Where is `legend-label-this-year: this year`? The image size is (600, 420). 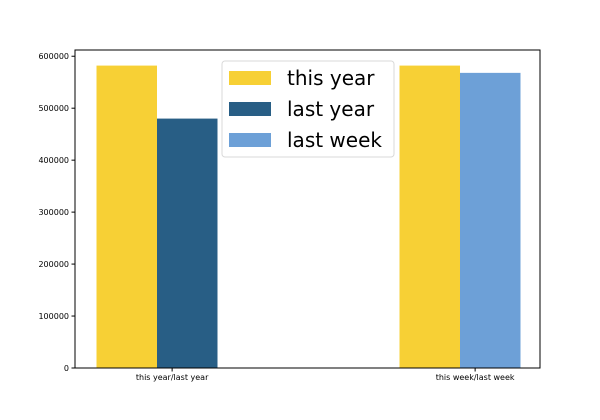
legend-label-this-year: this year is located at coordinates (331, 78).